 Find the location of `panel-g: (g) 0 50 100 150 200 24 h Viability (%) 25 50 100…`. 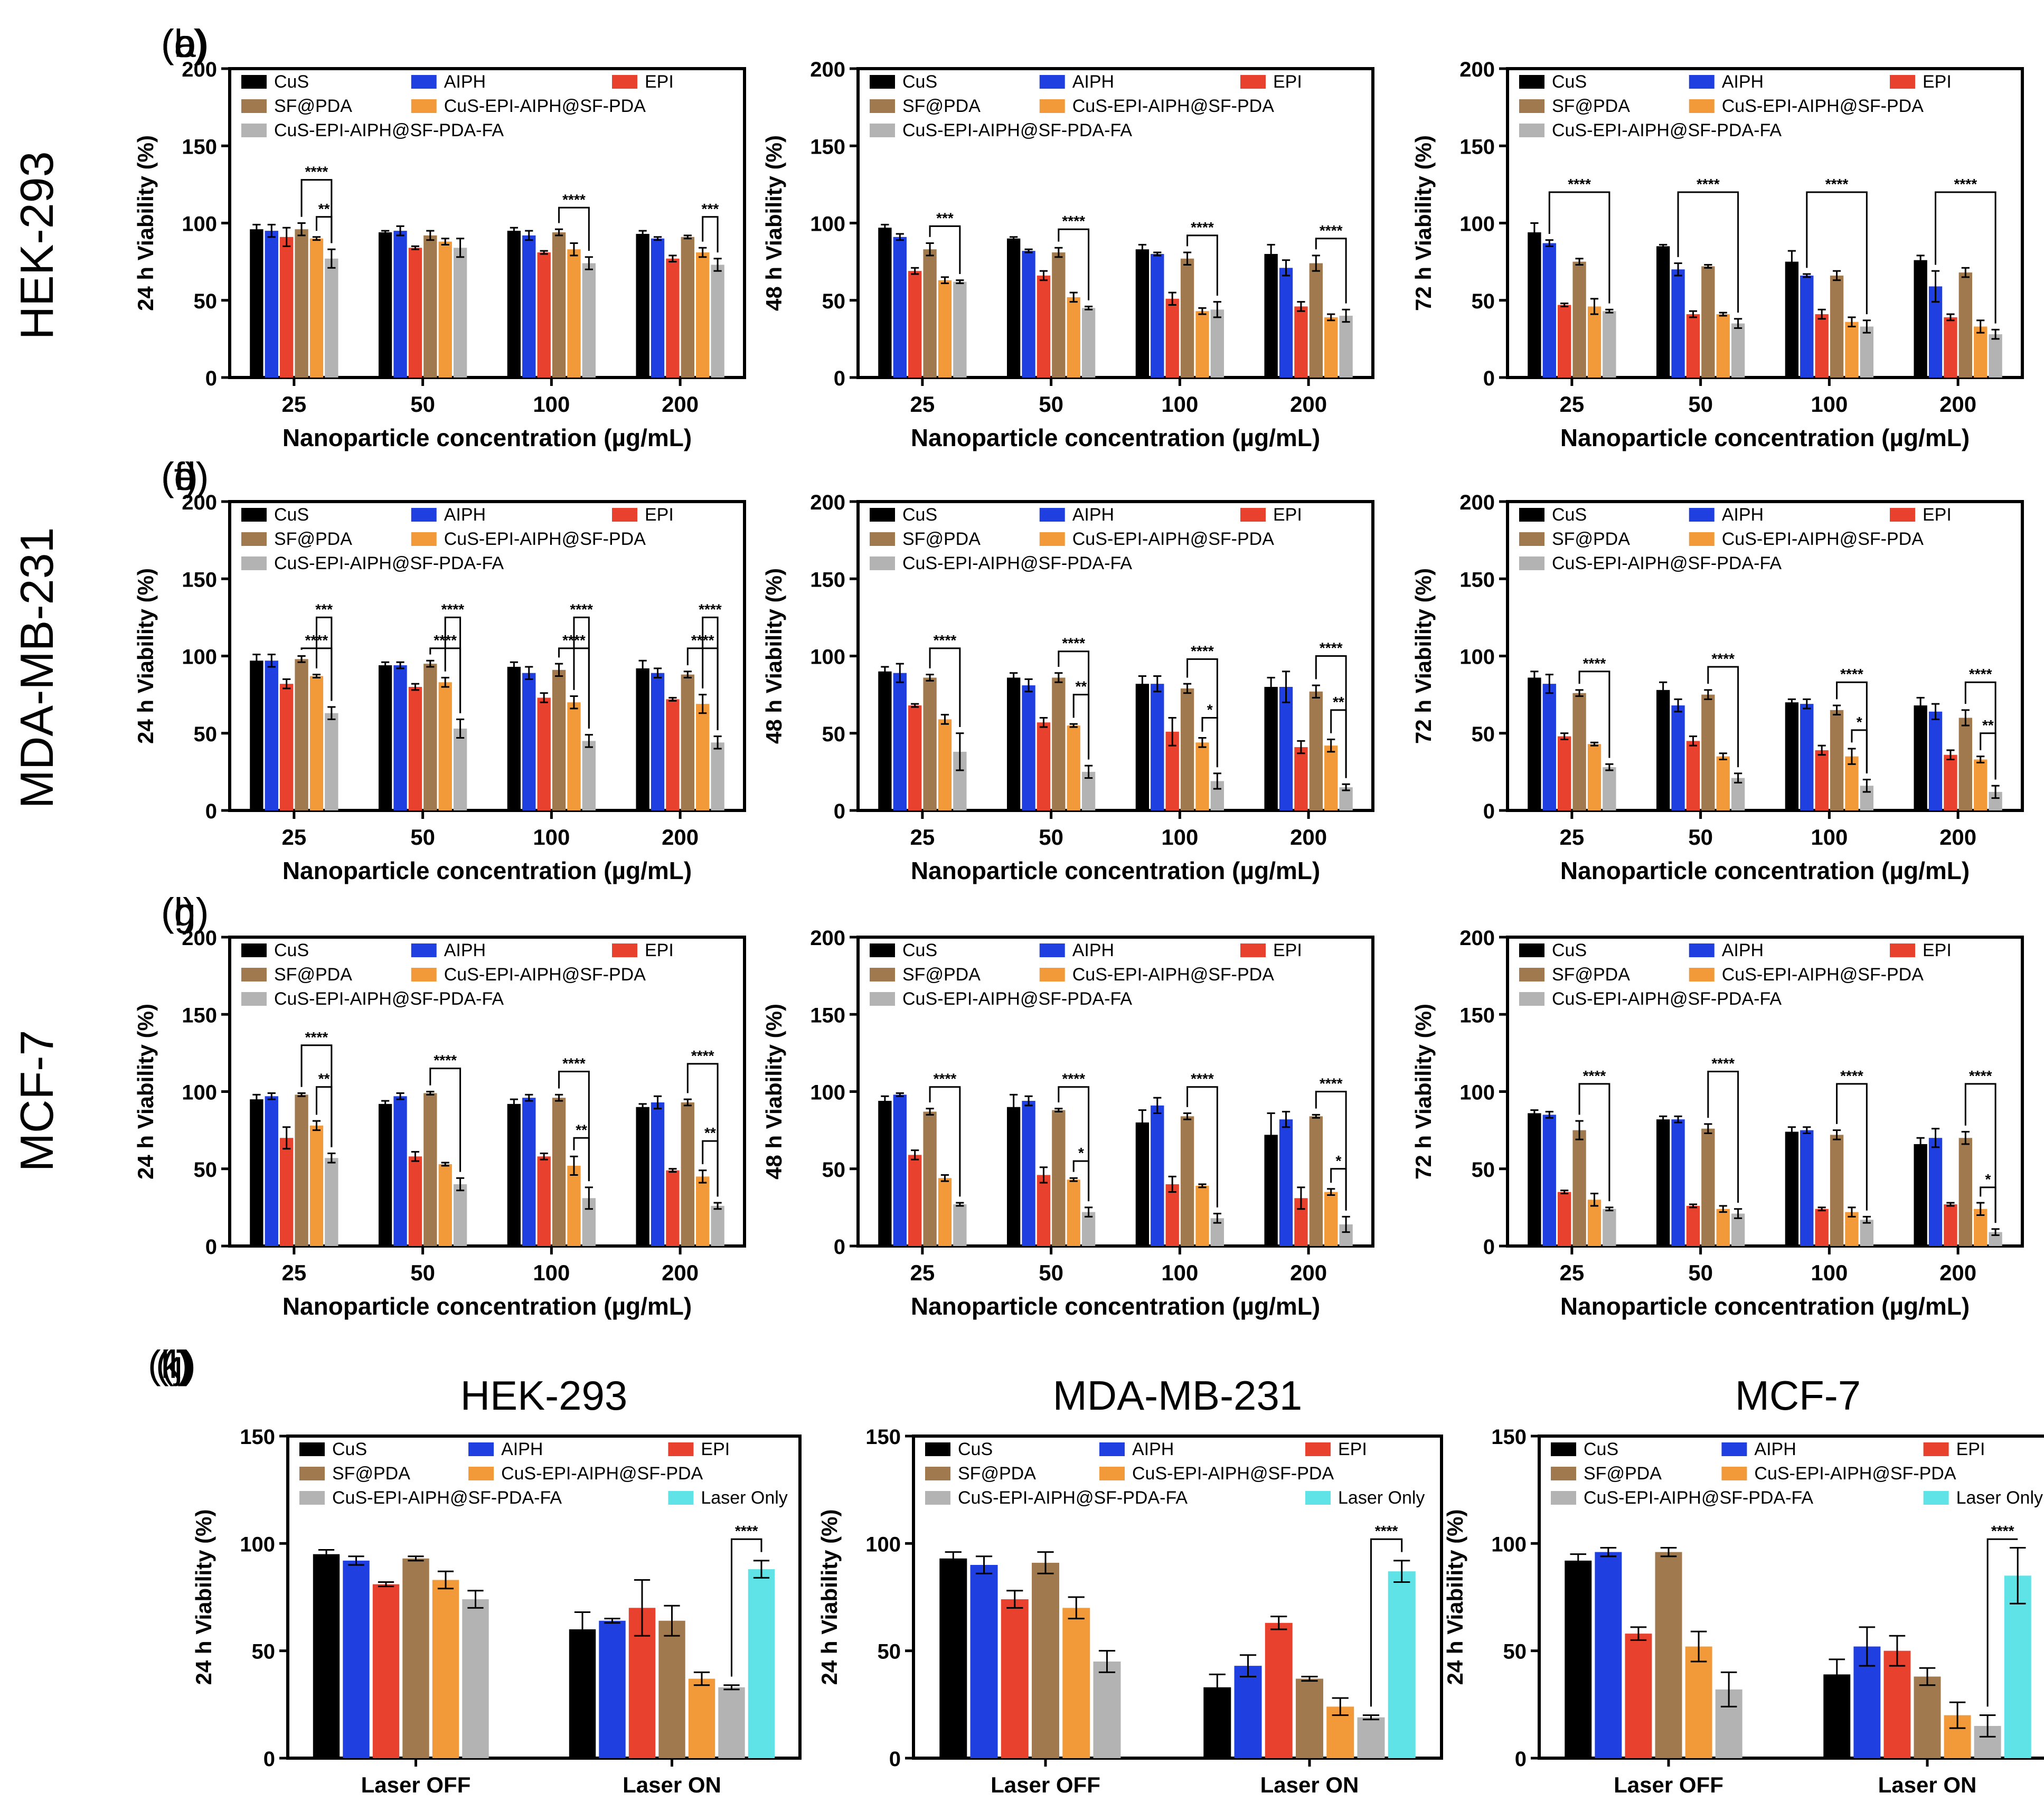

panel-g: (g) 0 50 100 150 200 24 h Viability (%) 25 50 100… is located at coordinates (439, 1105).